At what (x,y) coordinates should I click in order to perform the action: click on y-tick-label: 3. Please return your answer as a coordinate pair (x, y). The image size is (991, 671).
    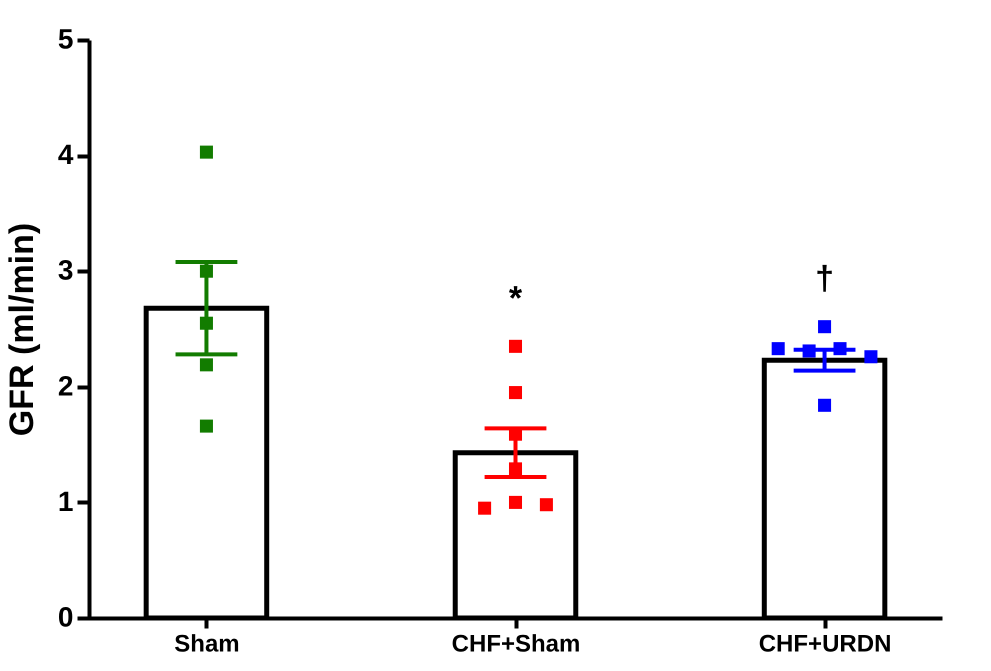
    Looking at the image, I should click on (66, 270).